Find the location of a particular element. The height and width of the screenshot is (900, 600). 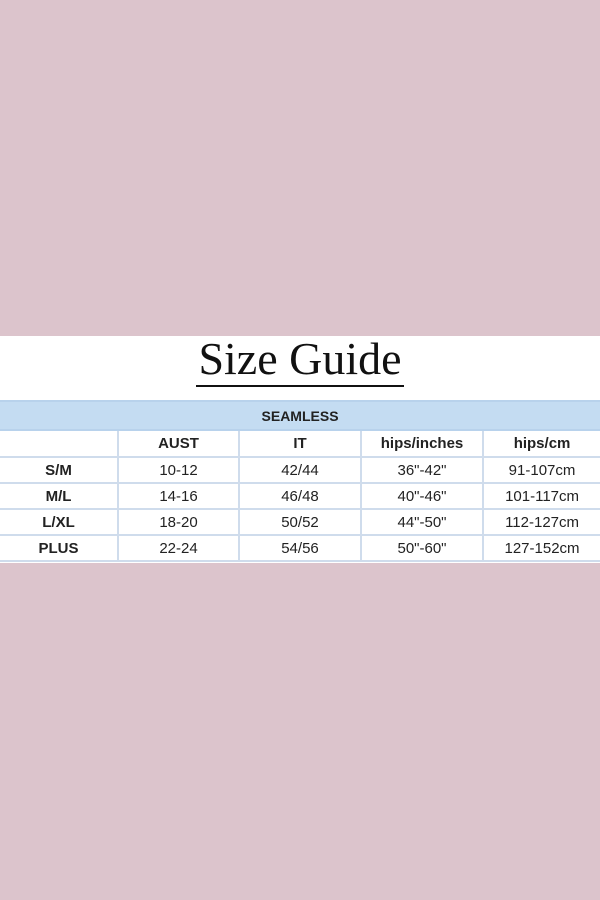

table-cell: 44"-50" is located at coordinates (422, 522).